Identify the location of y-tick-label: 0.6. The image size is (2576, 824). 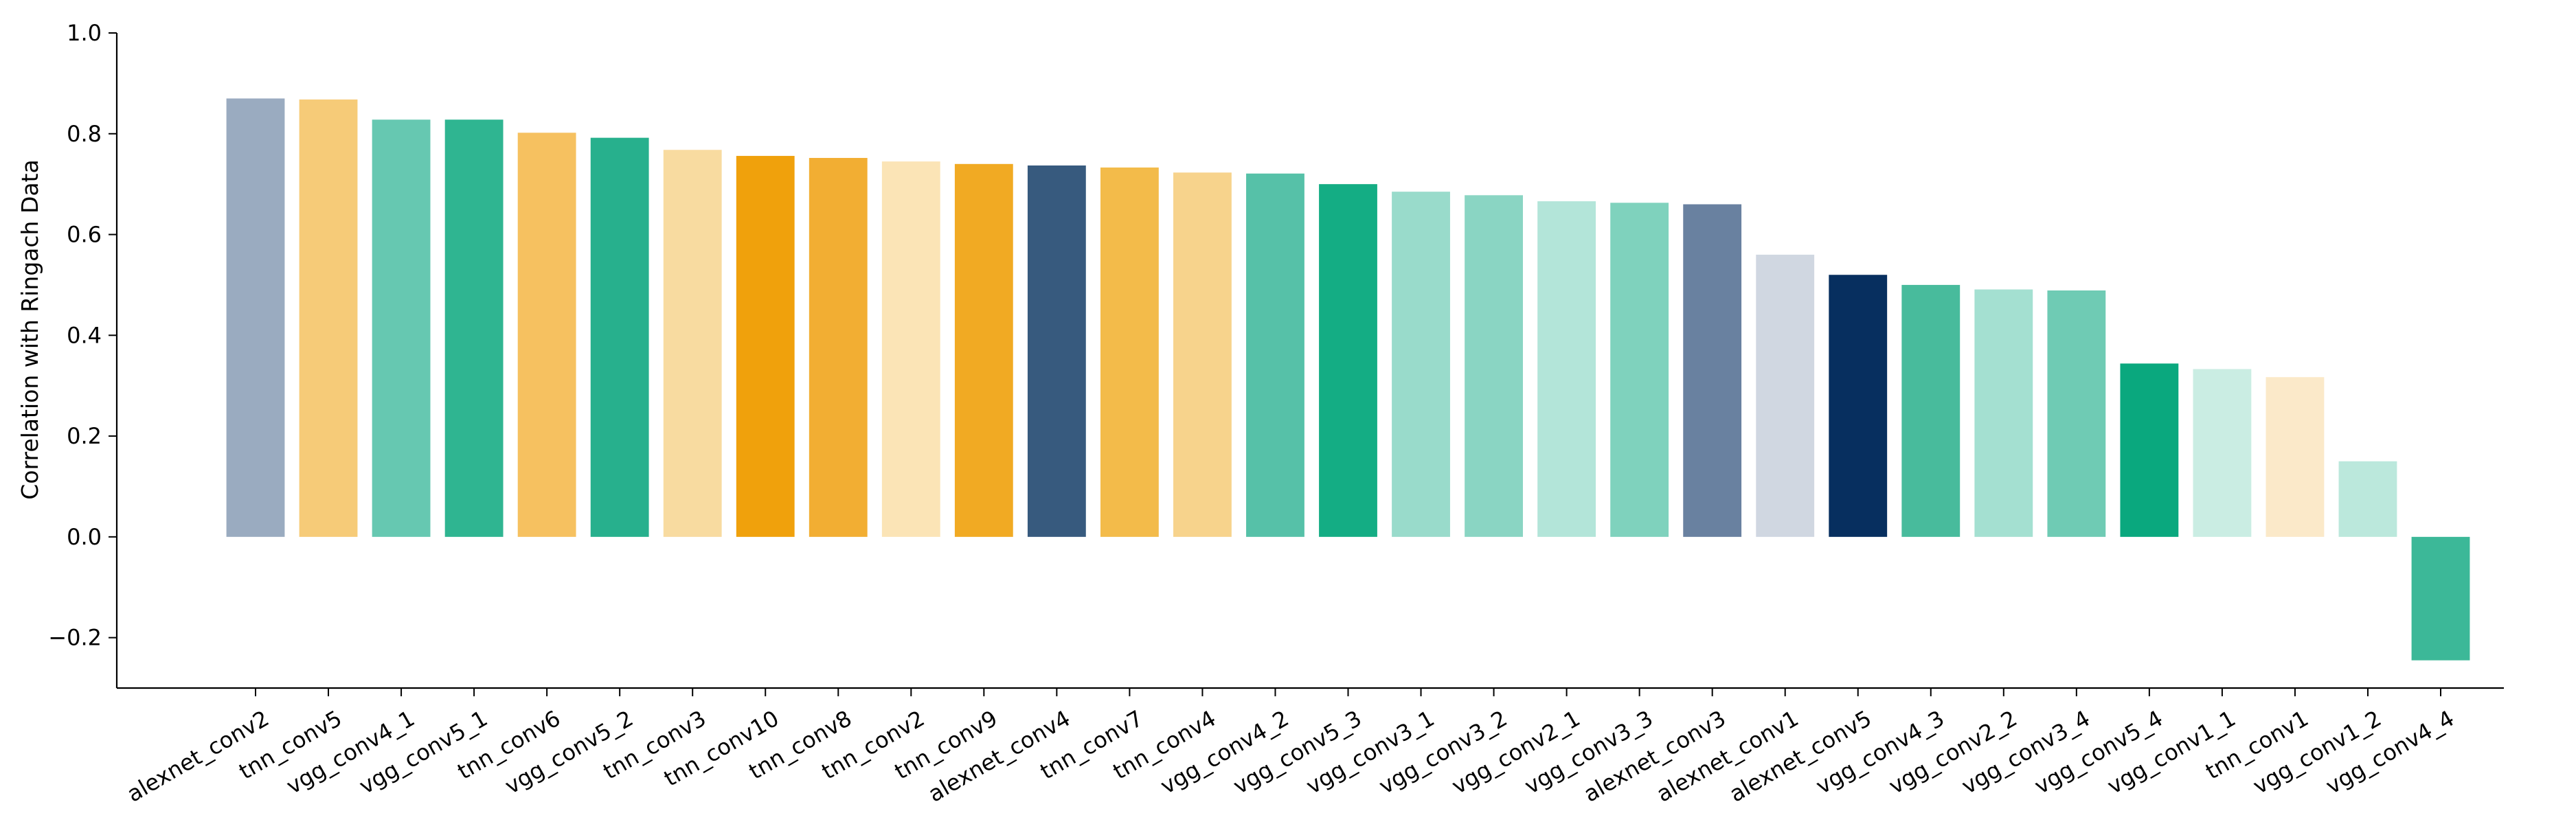
(84, 235).